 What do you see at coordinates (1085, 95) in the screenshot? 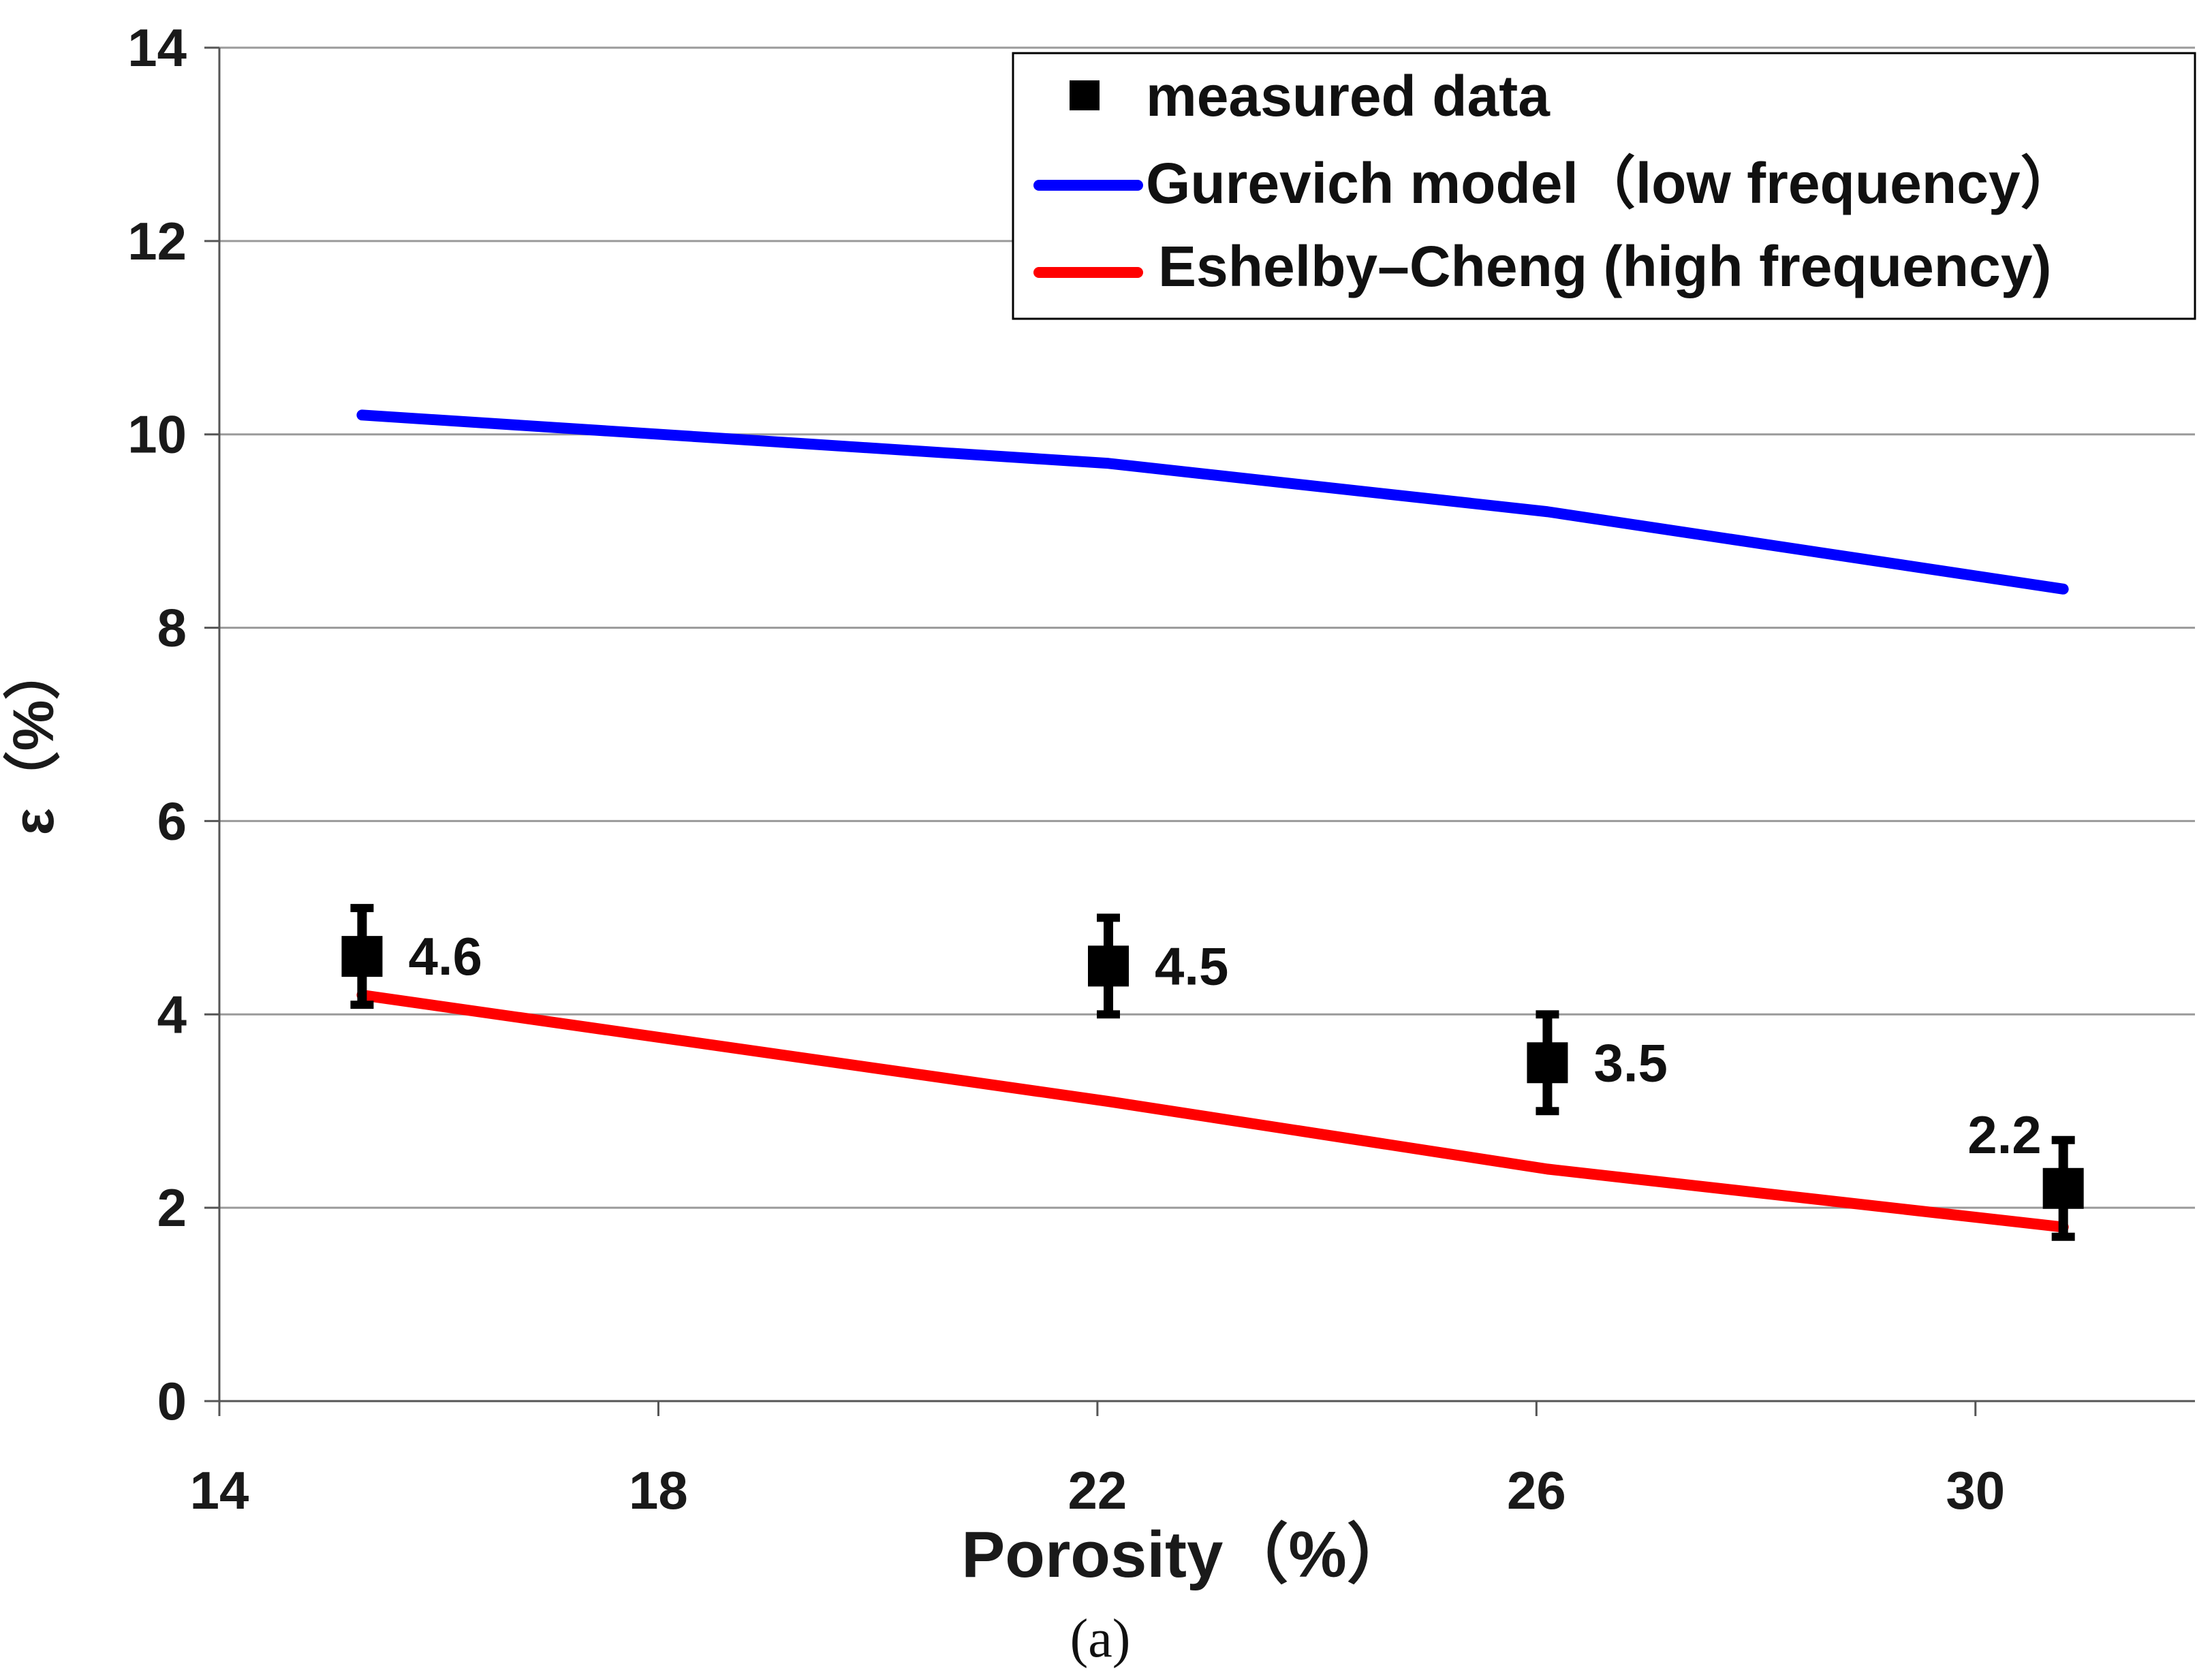
I see `legend-measured-marker` at bounding box center [1085, 95].